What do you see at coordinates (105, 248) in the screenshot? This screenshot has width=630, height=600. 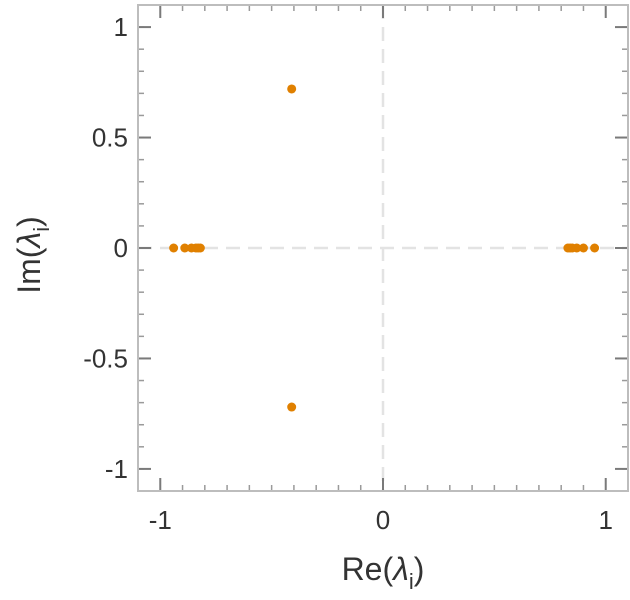 I see `y-tick-labels: -1 -0.5 0 0.5 1` at bounding box center [105, 248].